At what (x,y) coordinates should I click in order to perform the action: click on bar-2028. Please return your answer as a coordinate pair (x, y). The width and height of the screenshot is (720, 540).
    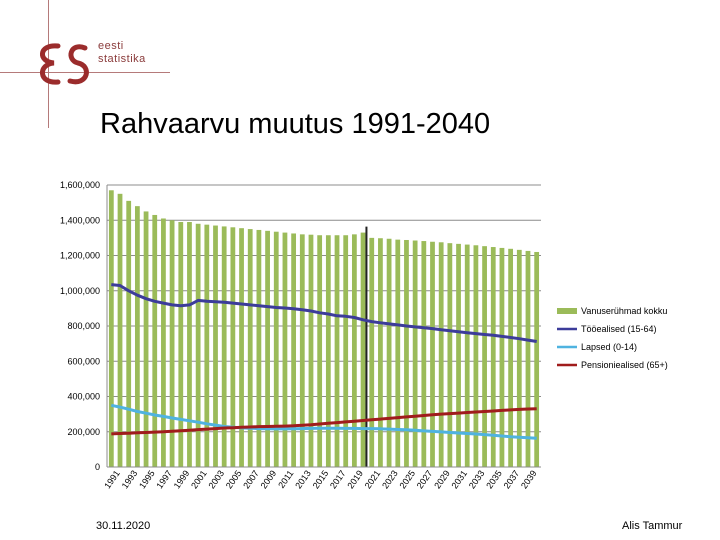
    Looking at the image, I should click on (432, 354).